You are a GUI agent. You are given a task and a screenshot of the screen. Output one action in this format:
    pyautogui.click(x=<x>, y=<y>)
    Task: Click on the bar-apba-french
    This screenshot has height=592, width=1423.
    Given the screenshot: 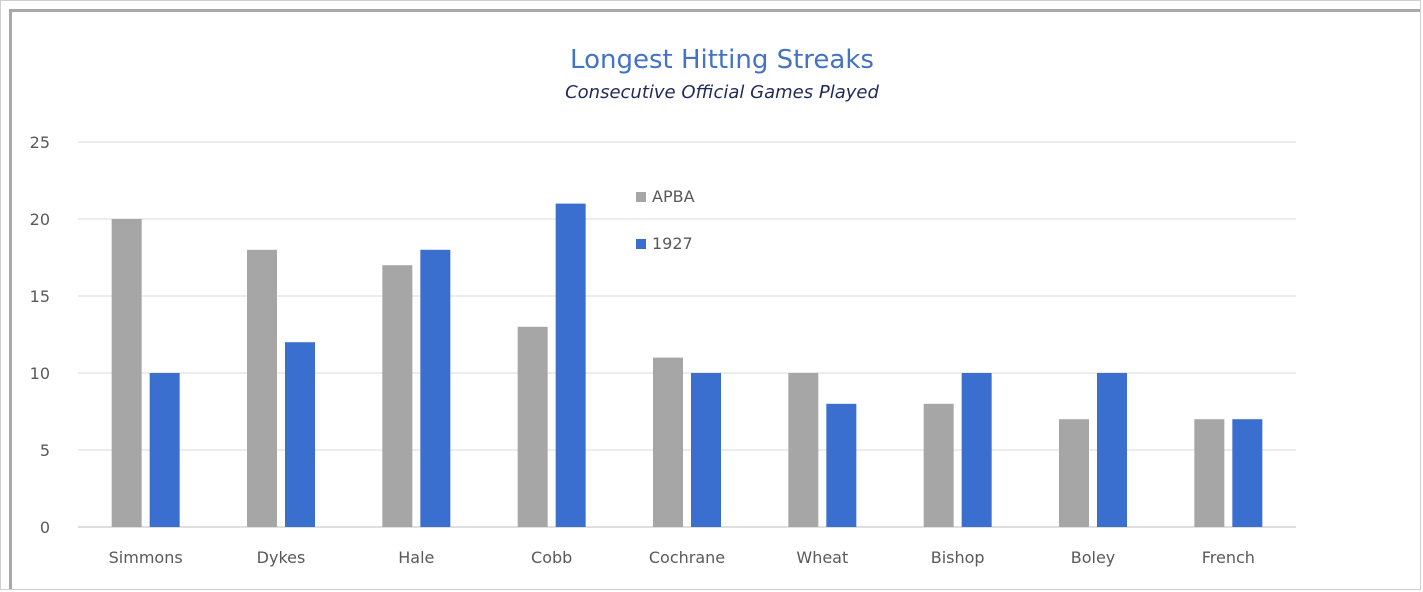 What is the action you would take?
    pyautogui.click(x=1209, y=473)
    